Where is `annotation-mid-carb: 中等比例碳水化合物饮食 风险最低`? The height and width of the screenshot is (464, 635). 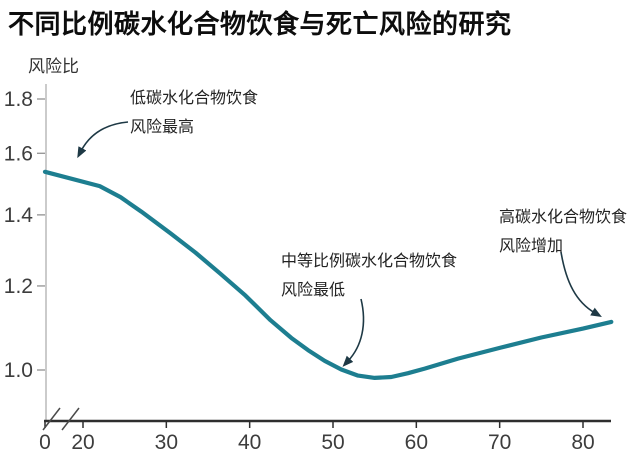 annotation-mid-carb: 中等比例碳水化合物饮食 风险最低 is located at coordinates (369, 276).